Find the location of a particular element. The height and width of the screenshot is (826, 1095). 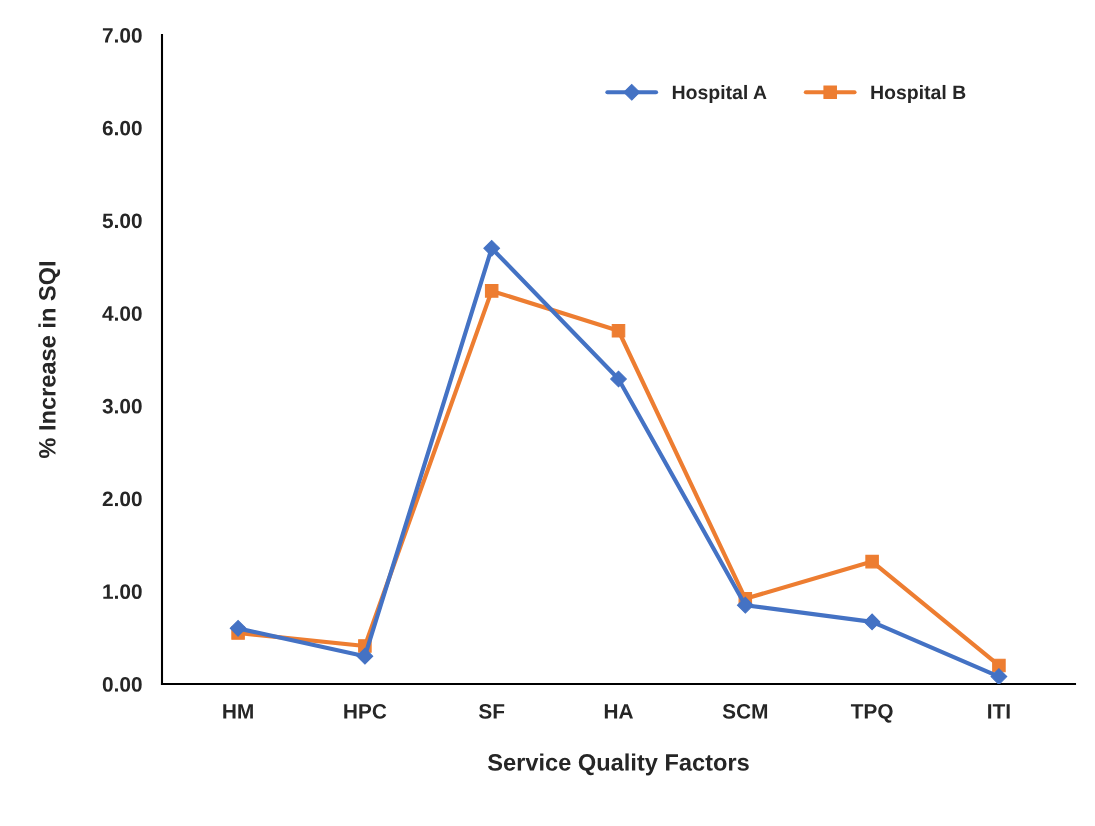

y-axis-title: % Increase in SQI is located at coordinates (49, 360).